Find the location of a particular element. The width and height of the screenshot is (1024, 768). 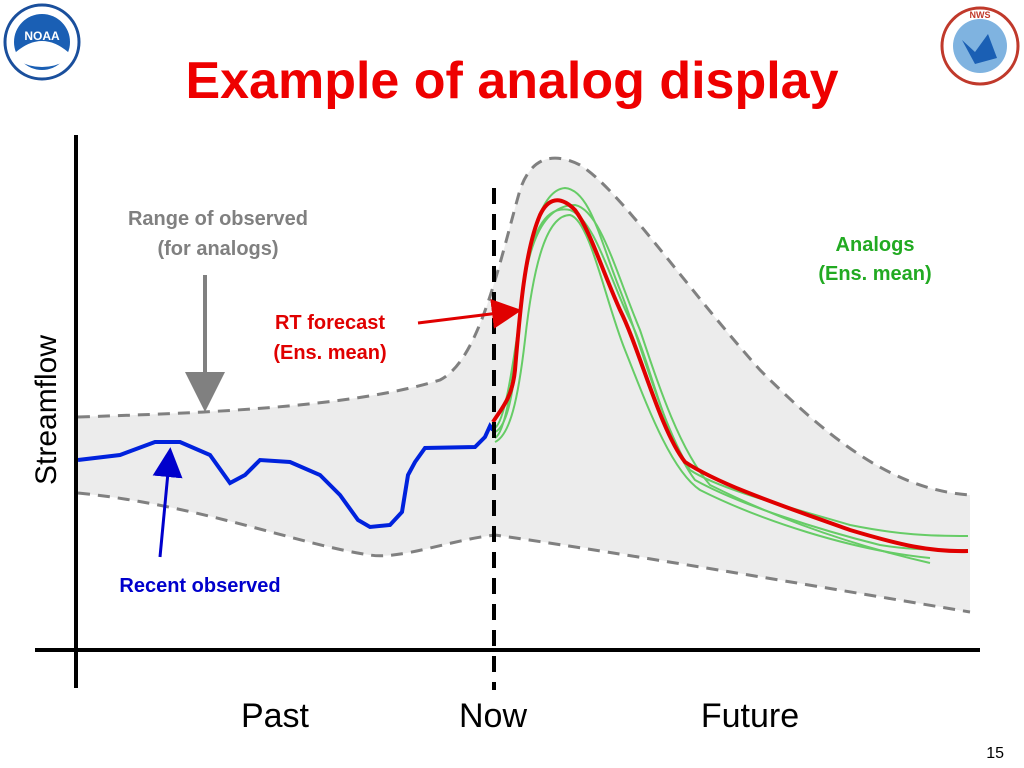

recent-arrow is located at coordinates (167, 502).